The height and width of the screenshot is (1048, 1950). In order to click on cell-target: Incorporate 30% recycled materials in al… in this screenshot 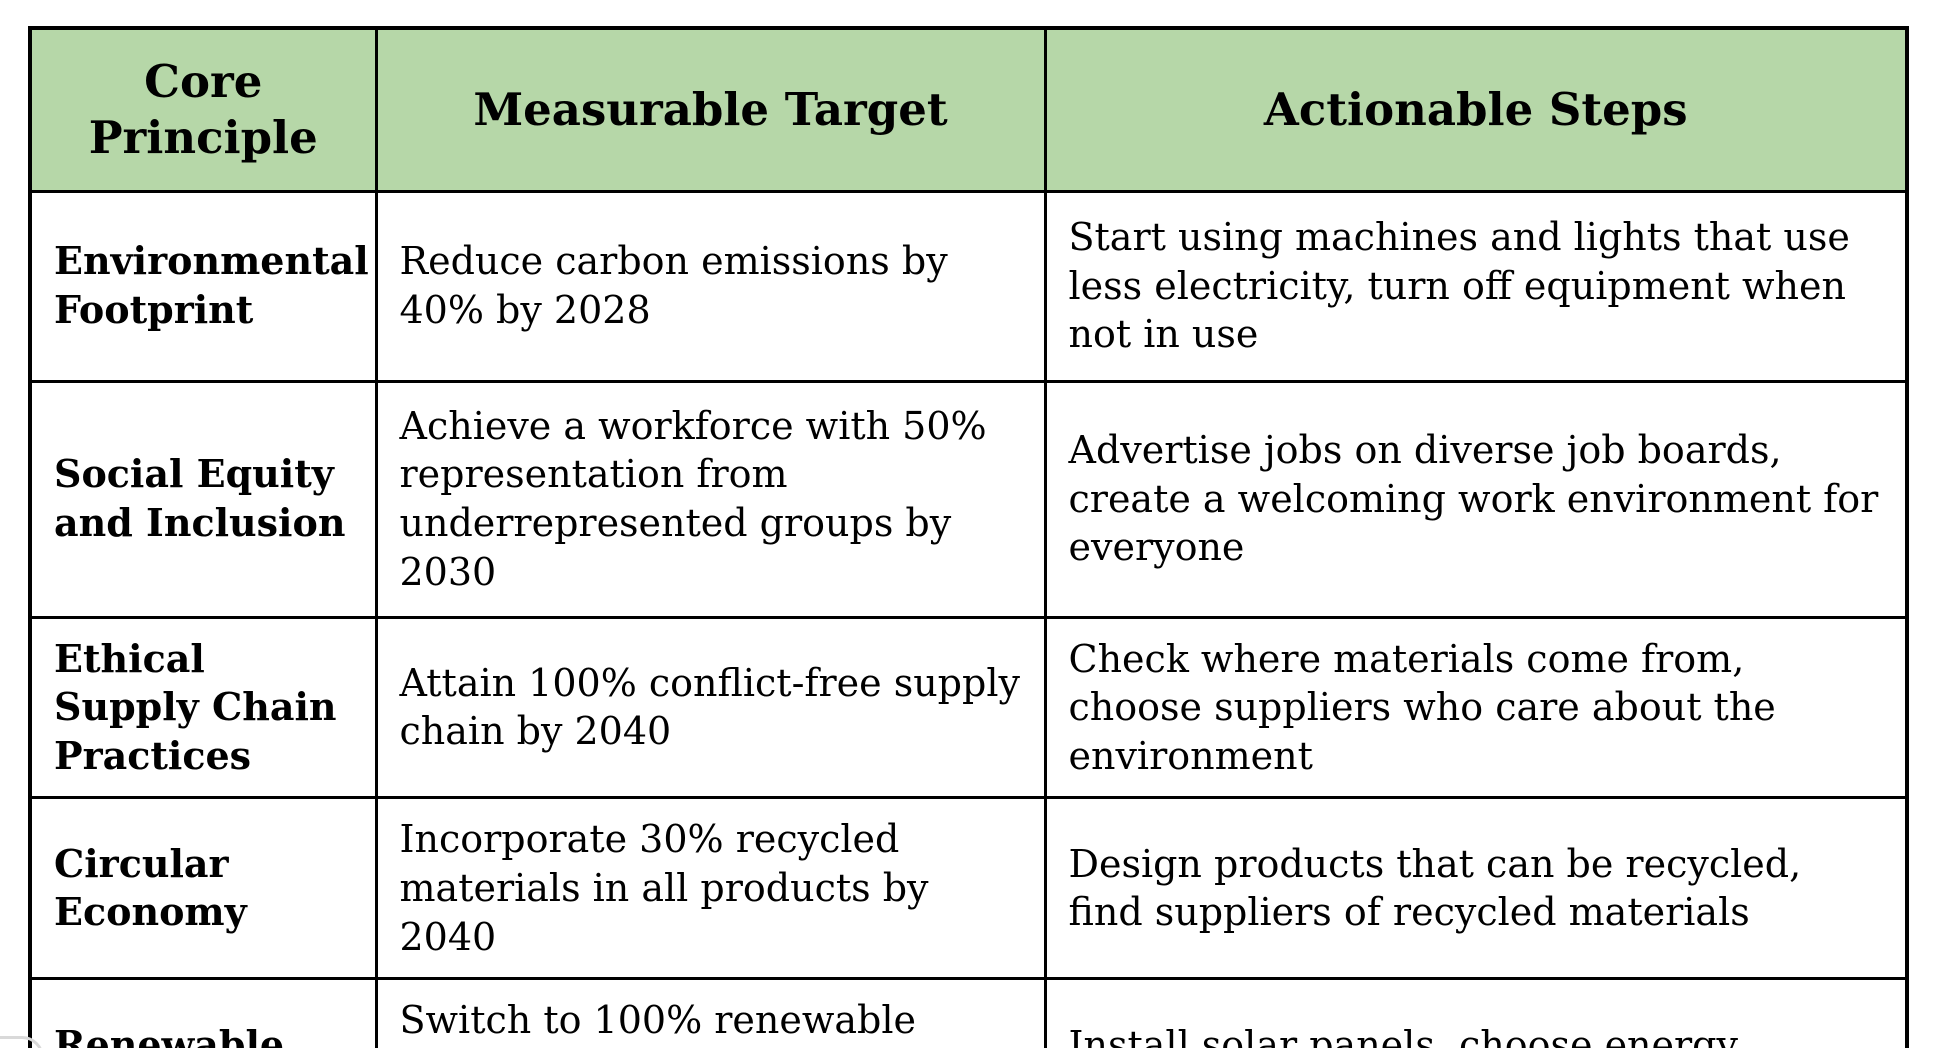, I will do `click(710, 888)`.